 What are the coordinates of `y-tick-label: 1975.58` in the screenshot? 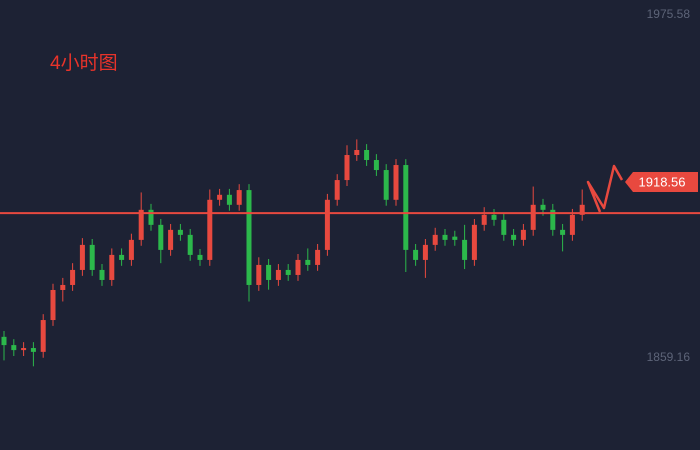 It's located at (669, 14).